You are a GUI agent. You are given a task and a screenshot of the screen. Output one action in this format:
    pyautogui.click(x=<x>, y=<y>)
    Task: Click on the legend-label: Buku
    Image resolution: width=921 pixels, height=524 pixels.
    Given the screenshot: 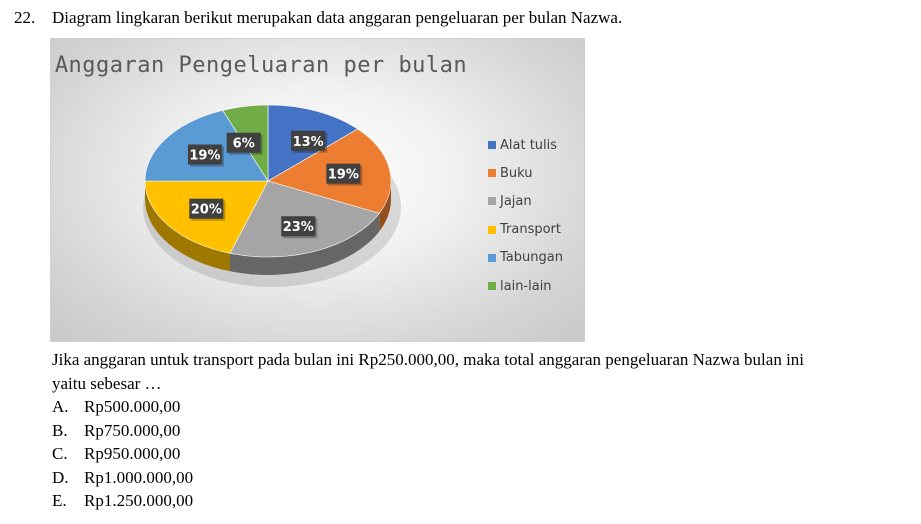 What is the action you would take?
    pyautogui.click(x=516, y=173)
    